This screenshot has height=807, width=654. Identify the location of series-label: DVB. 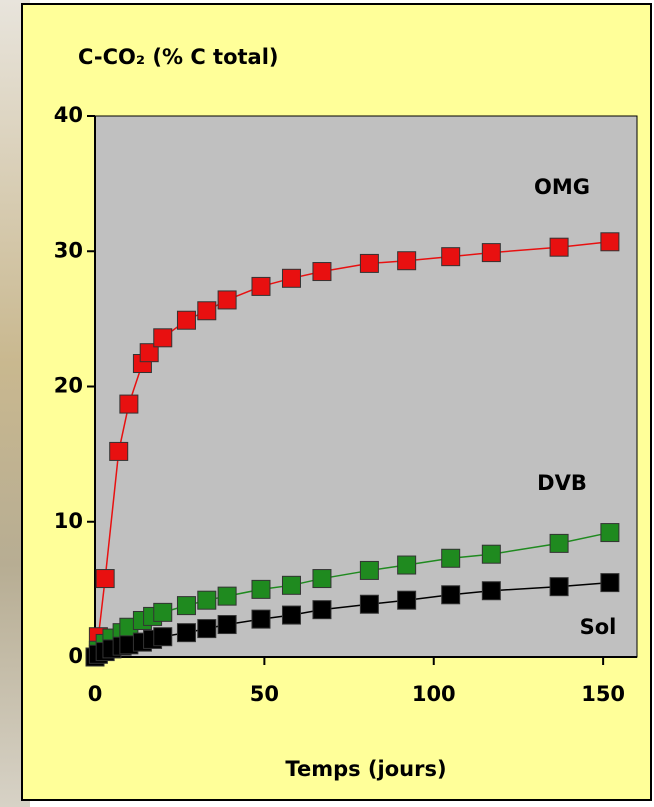
(562, 483).